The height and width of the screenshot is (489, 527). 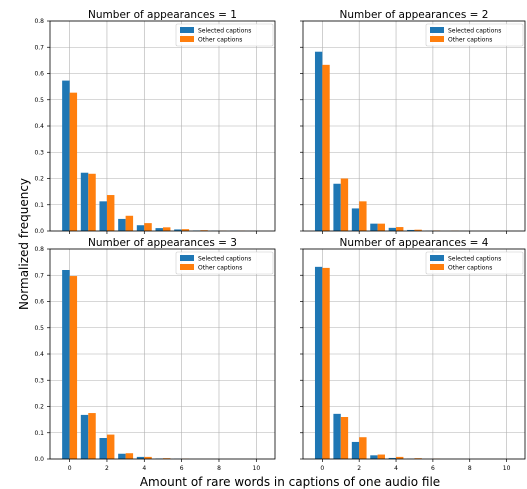 I want to click on subplot-title: Number of appearances = 1, so click(x=162, y=15).